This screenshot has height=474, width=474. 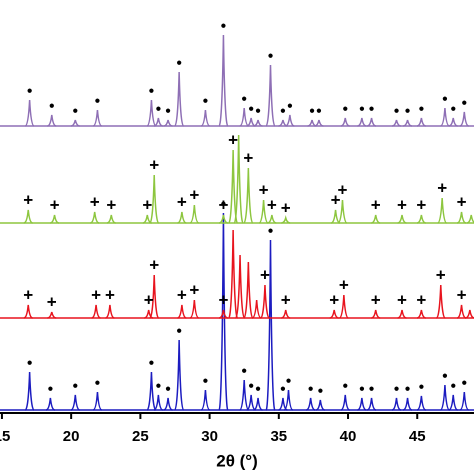 What do you see at coordinates (417, 436) in the screenshot?
I see `x-tick-label: 45` at bounding box center [417, 436].